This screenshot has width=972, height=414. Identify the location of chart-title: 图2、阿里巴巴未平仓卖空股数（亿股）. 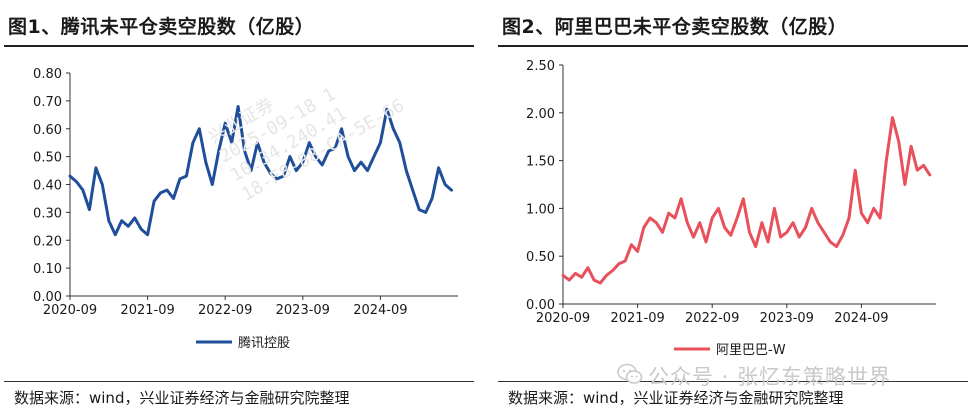
(675, 27).